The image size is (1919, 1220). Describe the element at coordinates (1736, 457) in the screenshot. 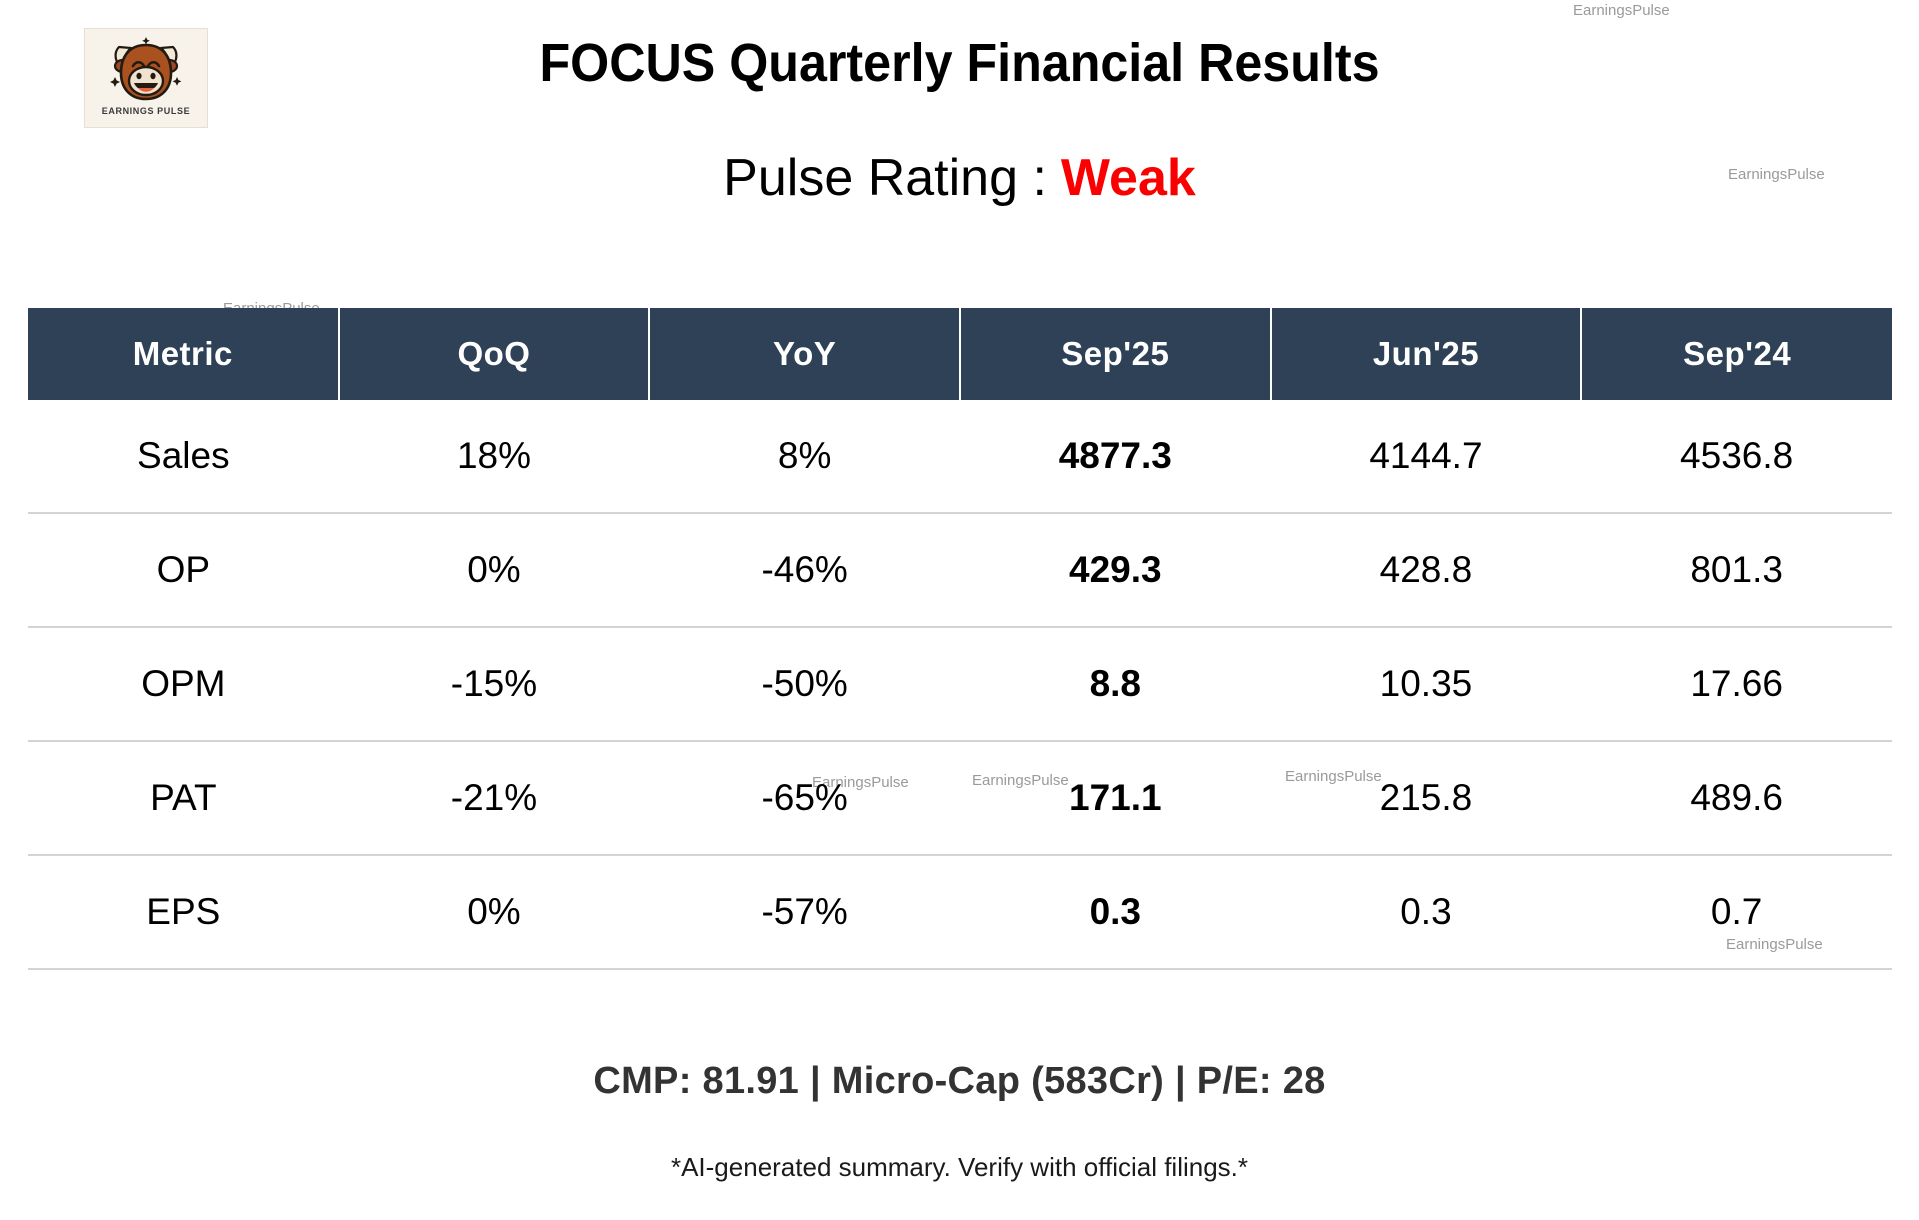

I see `cell-year-ago: 4536.8` at that location.